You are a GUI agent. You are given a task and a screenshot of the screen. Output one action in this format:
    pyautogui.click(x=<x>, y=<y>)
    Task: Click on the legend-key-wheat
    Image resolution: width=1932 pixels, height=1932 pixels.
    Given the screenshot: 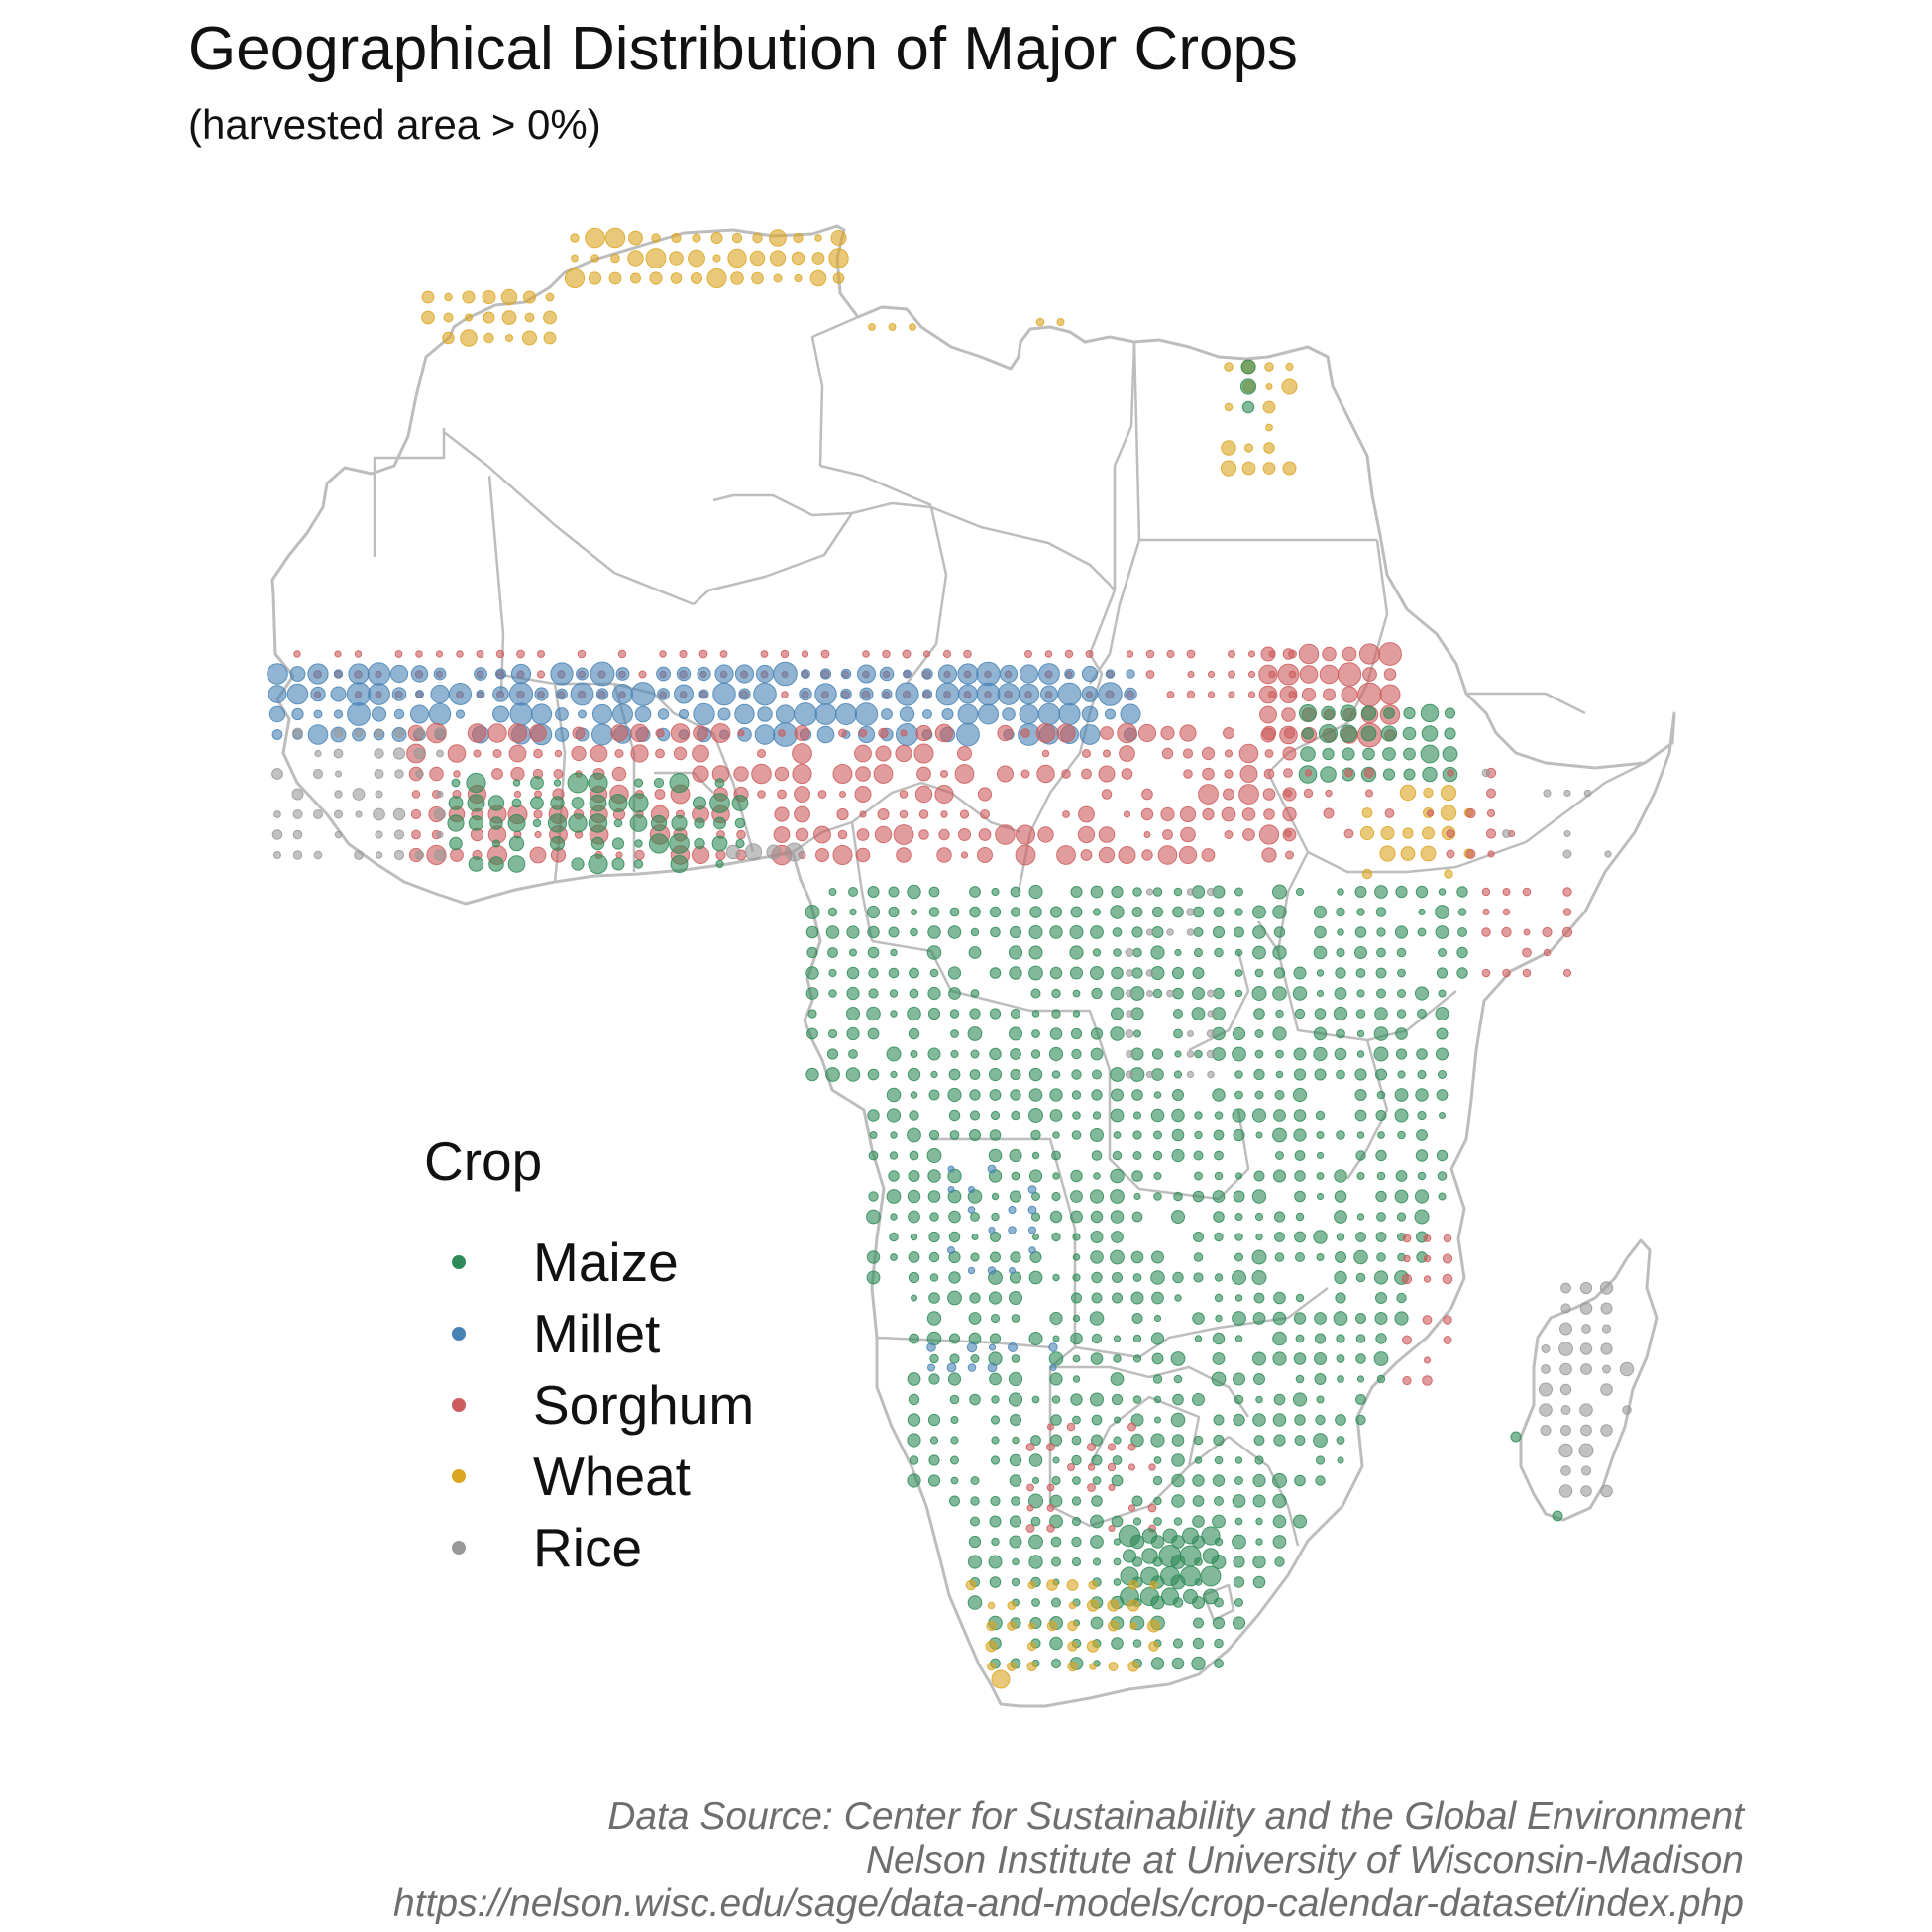 What is the action you would take?
    pyautogui.click(x=459, y=1476)
    